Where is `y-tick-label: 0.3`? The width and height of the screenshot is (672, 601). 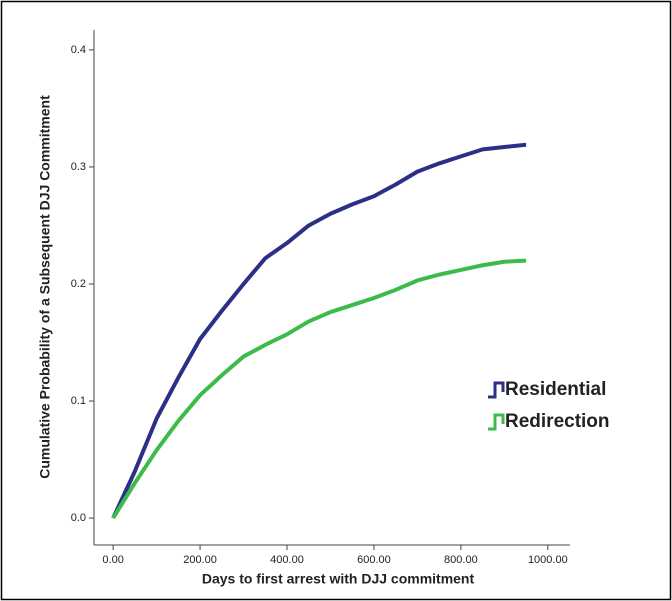
y-tick-label: 0.3 is located at coordinates (78, 167).